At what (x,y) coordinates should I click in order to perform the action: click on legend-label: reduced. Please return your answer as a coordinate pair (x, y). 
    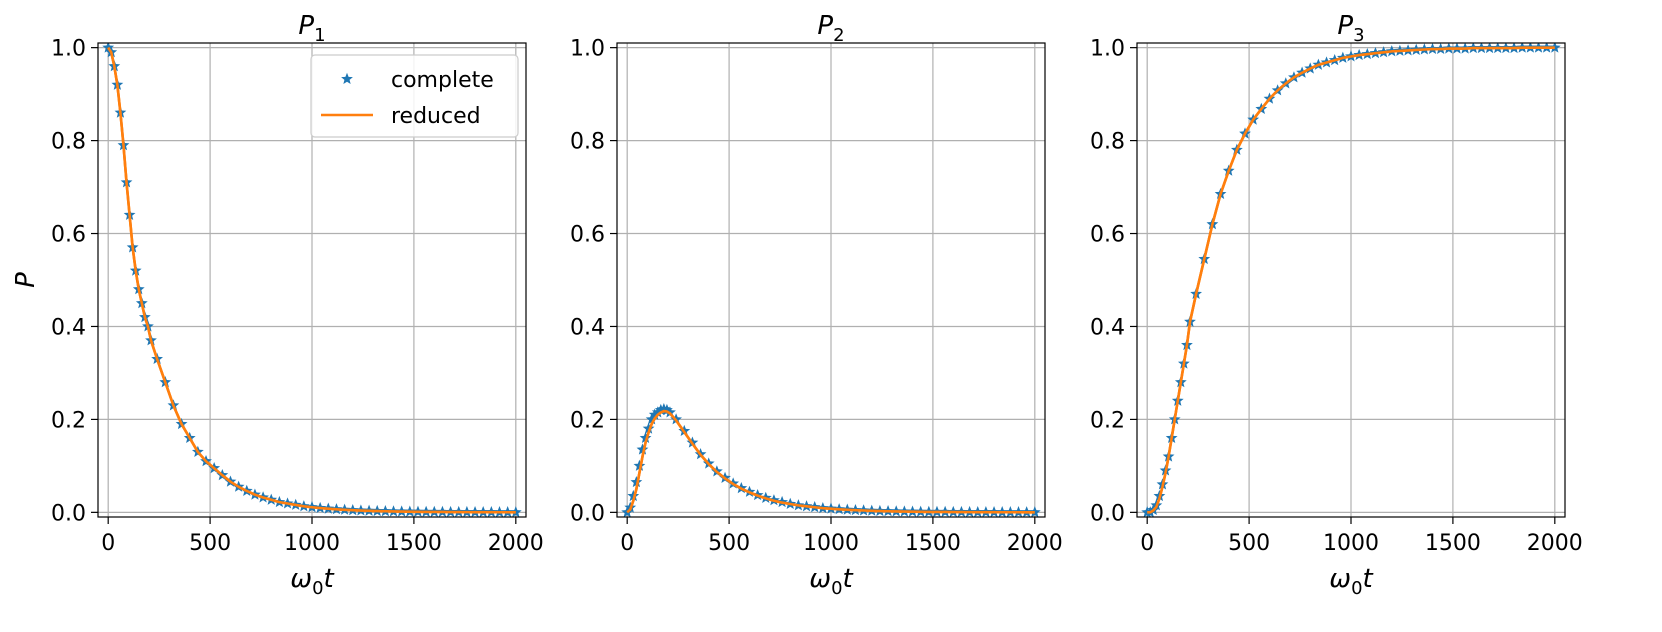
    Looking at the image, I should click on (436, 116).